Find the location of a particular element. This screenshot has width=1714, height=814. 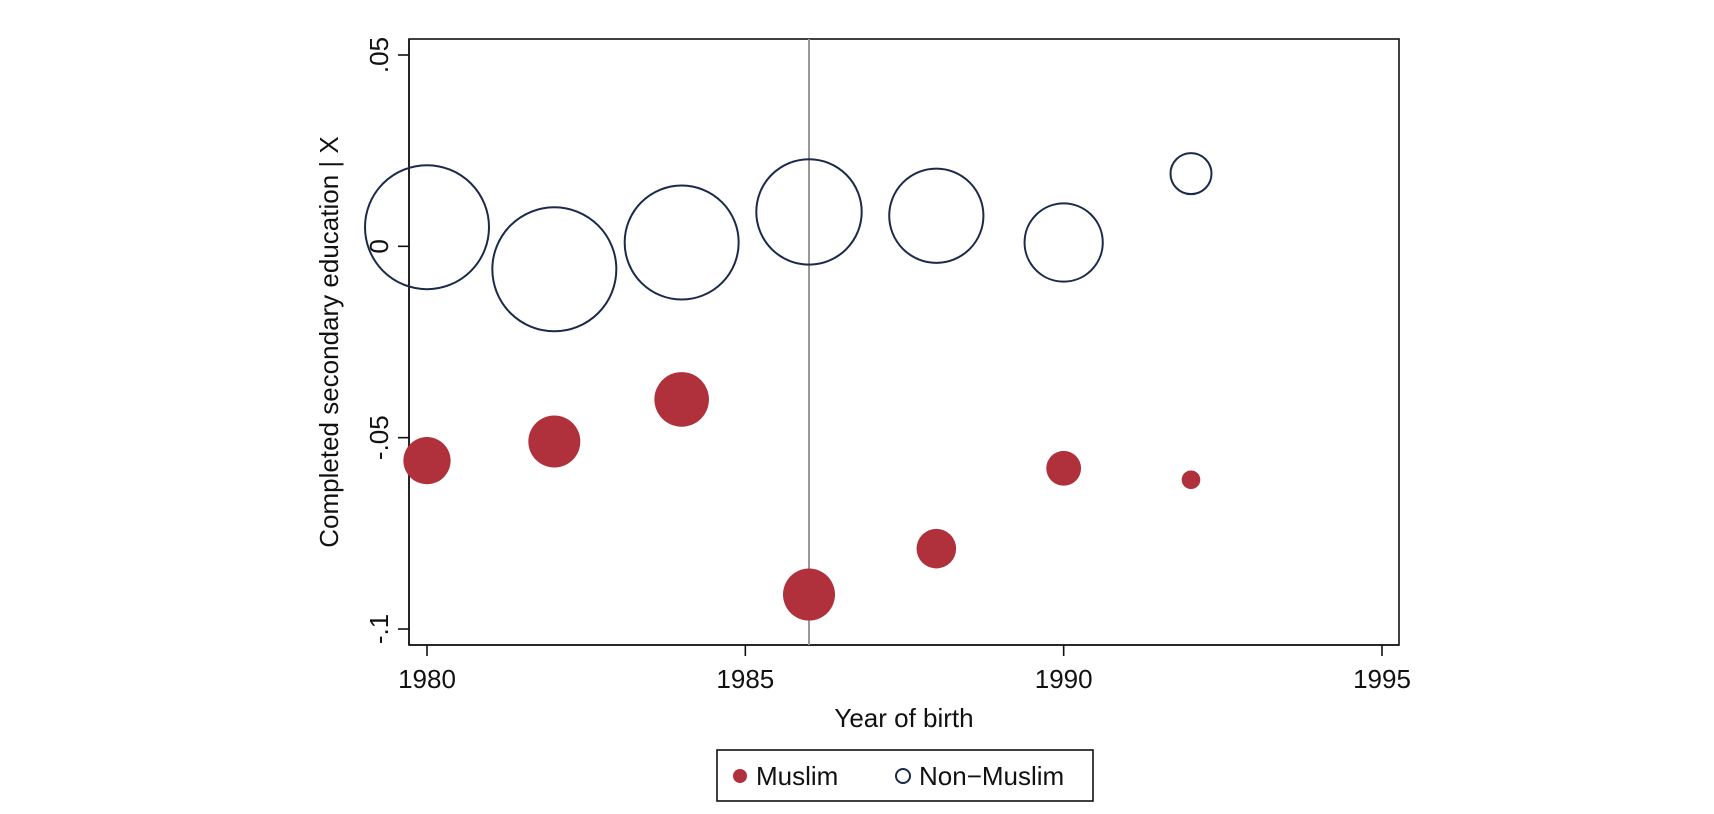

legend: Muslim Non−Muslim is located at coordinates (905, 775).